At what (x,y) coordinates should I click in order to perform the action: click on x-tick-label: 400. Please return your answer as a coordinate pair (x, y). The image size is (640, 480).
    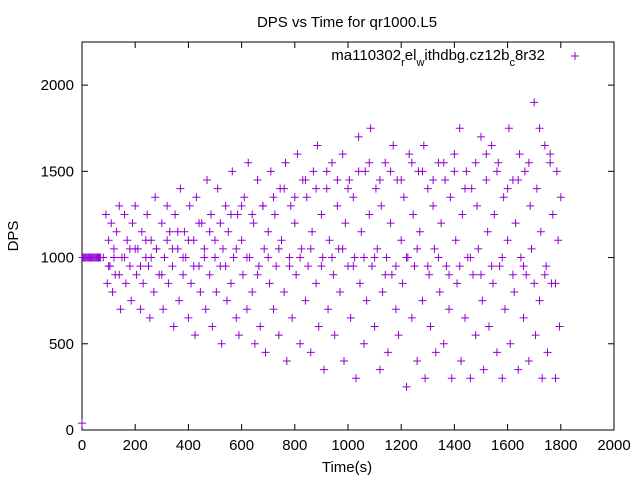
    Looking at the image, I should click on (188, 445).